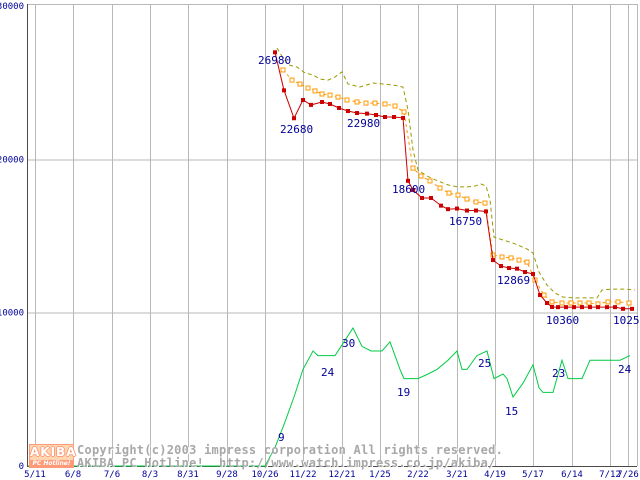 Image resolution: width=640 pixels, height=480 pixels. I want to click on akiba-logo-title: AKIBA, so click(53, 452).